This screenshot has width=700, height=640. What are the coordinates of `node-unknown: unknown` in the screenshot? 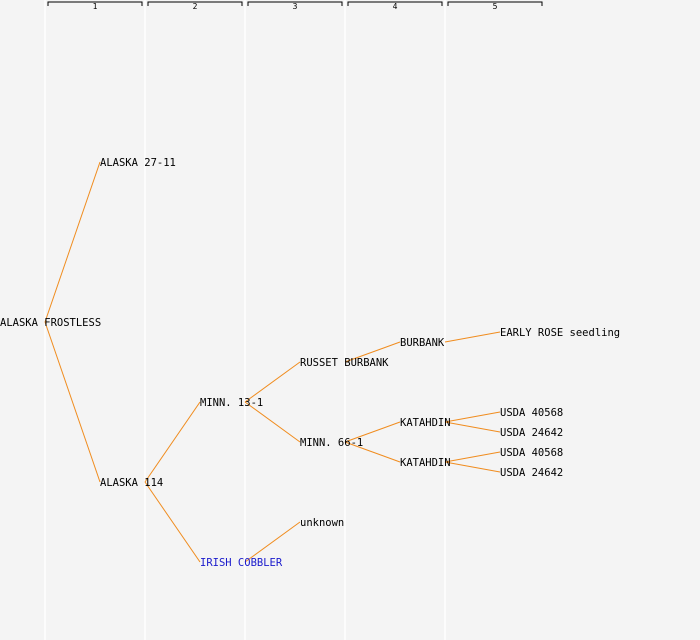 It's located at (322, 523).